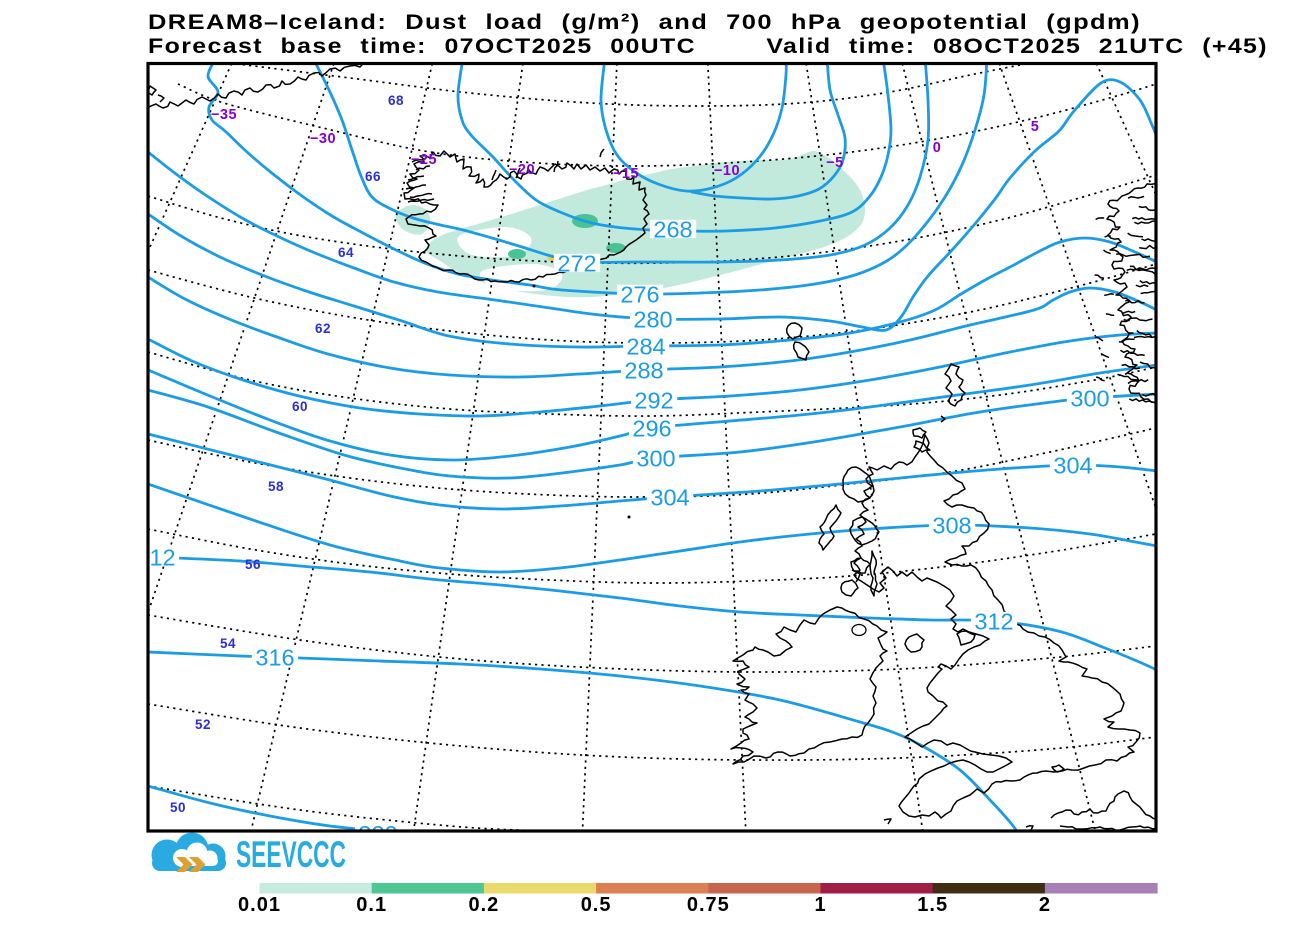 The height and width of the screenshot is (925, 1289). Describe the element at coordinates (651, 428) in the screenshot. I see `svg-text: 296` at that location.